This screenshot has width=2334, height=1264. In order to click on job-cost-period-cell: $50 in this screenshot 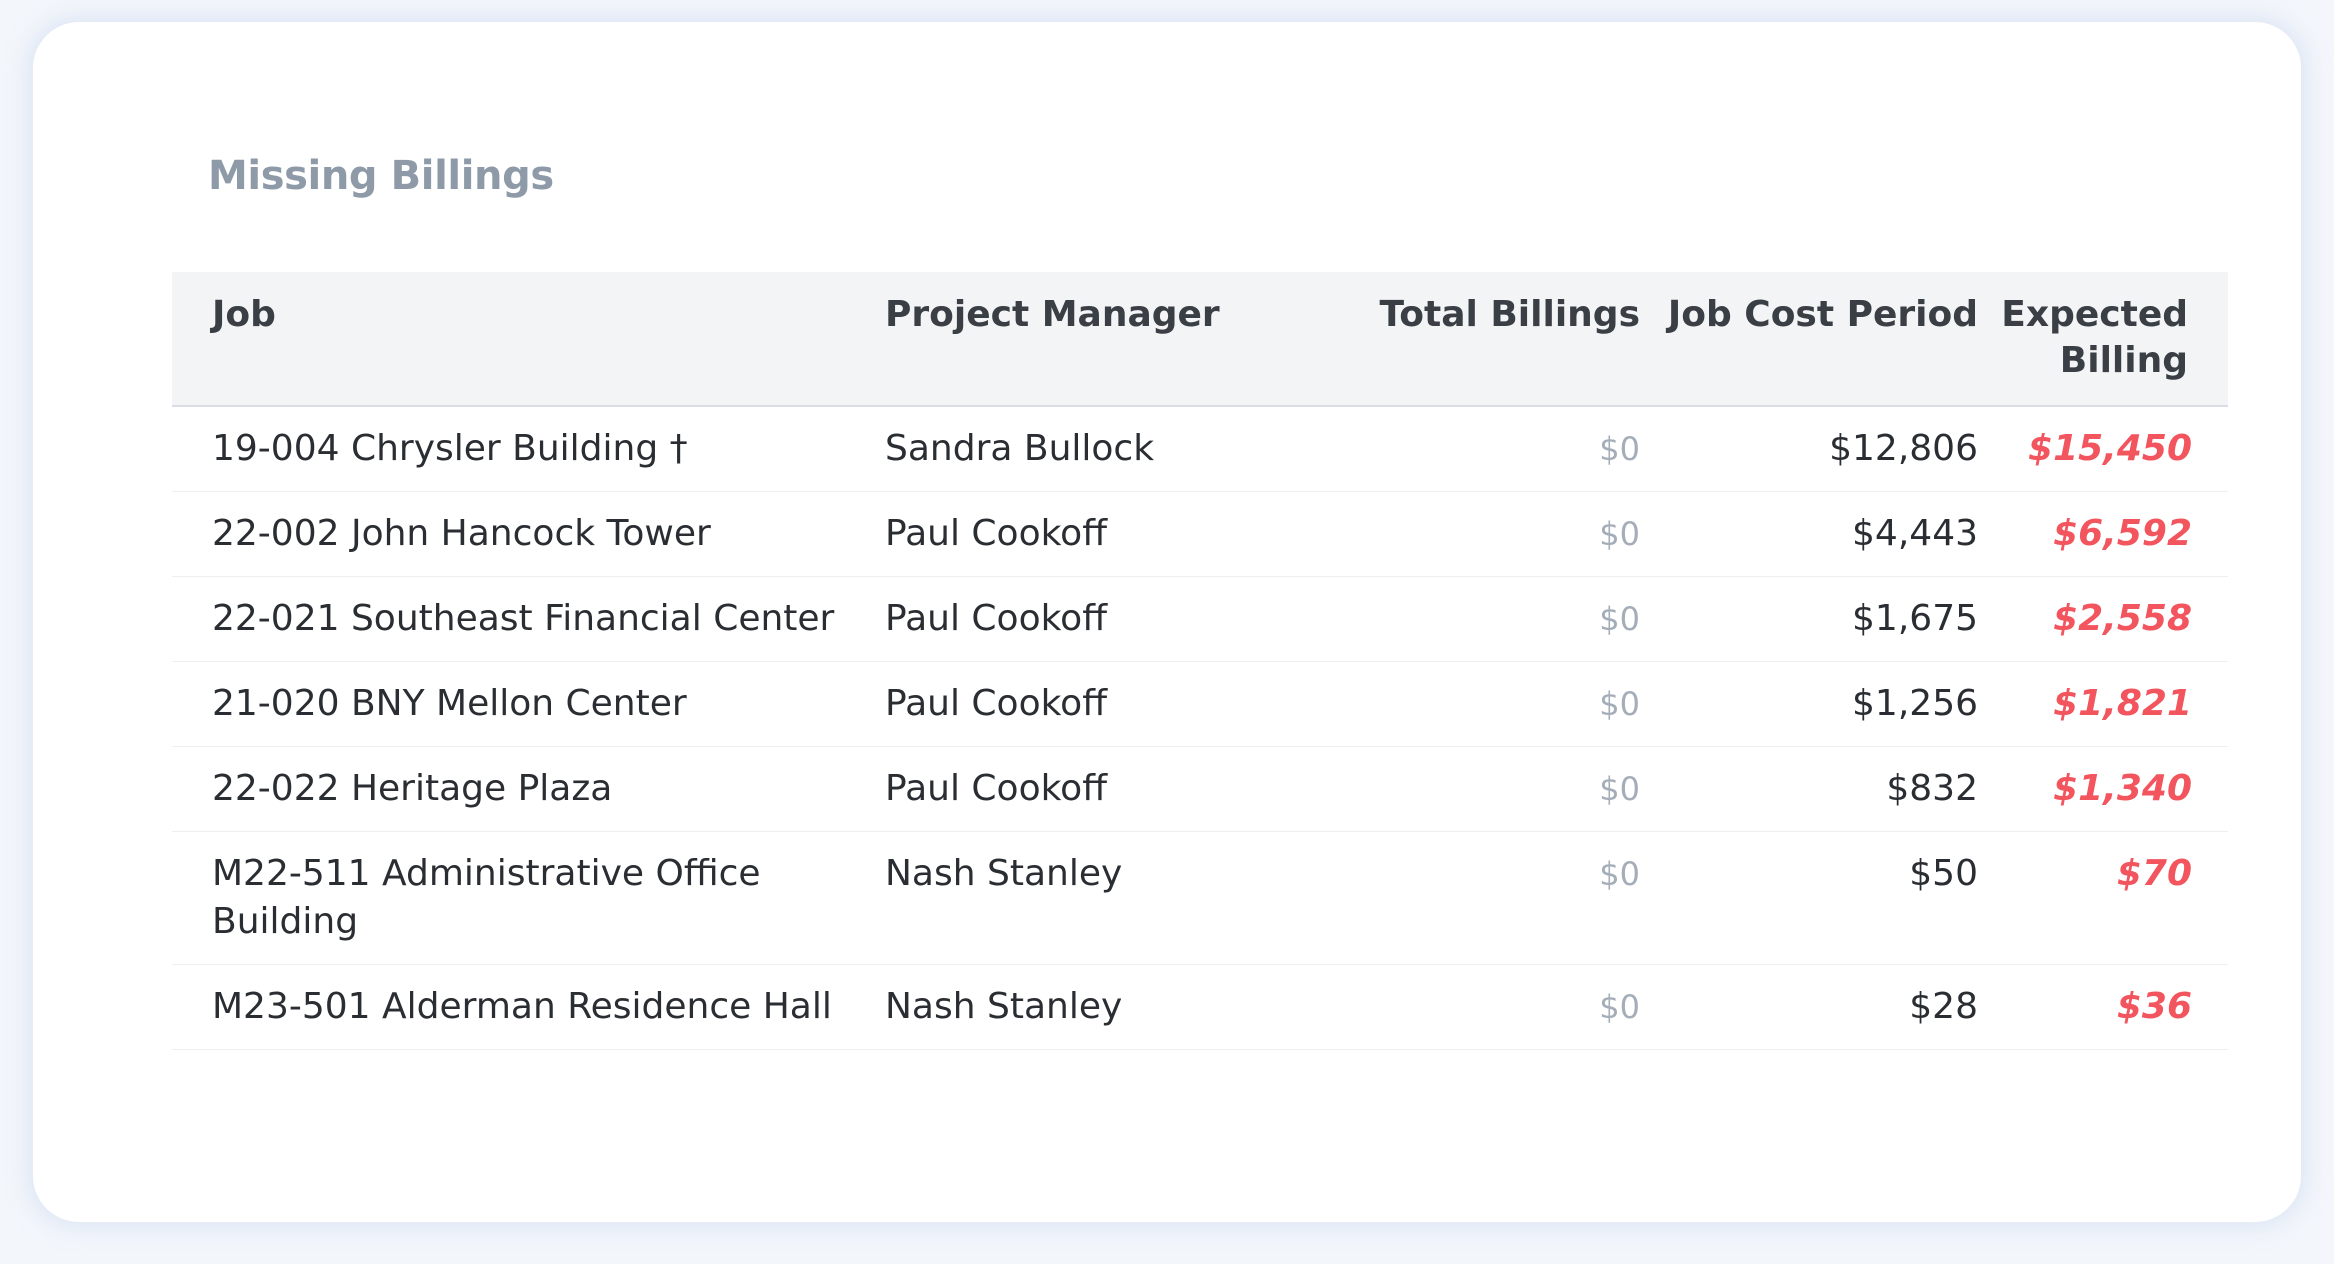, I will do `click(1809, 898)`.